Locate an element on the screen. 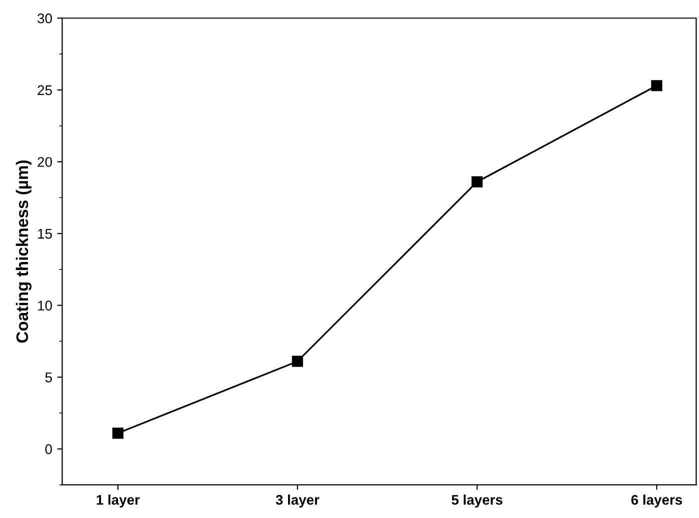 The image size is (699, 518). y-tick-label: 30 is located at coordinates (45, 18).